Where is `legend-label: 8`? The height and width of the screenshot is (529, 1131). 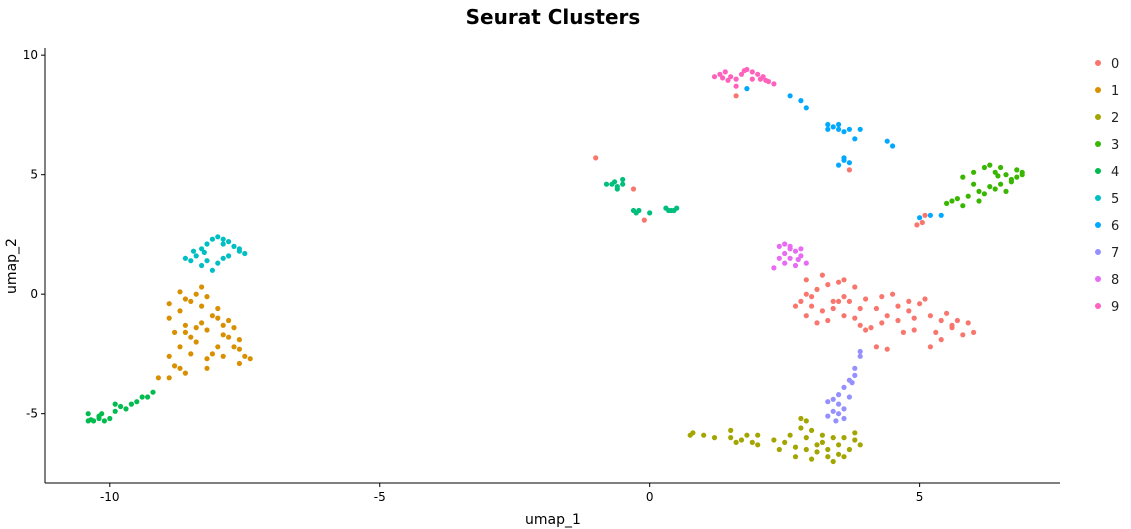 legend-label: 8 is located at coordinates (1115, 280).